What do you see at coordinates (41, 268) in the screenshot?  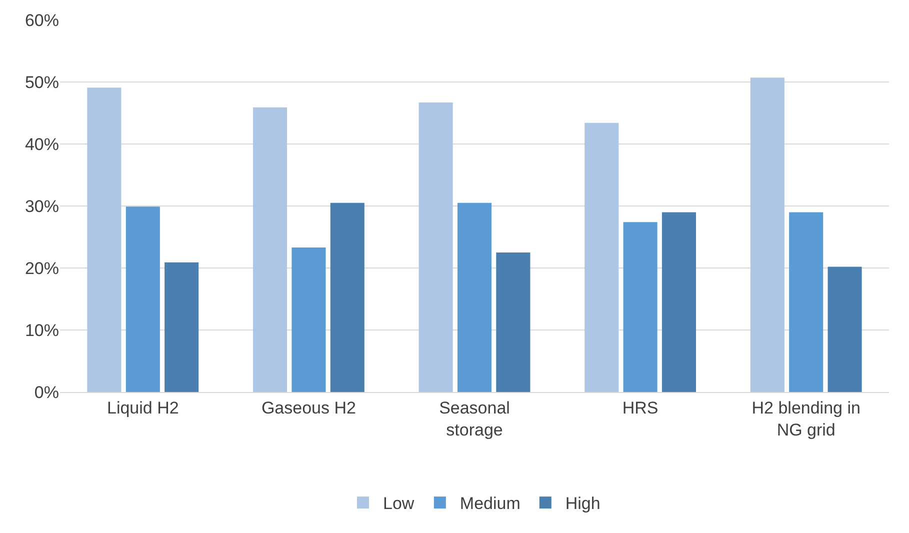 I see `y-tick-label: 20%` at bounding box center [41, 268].